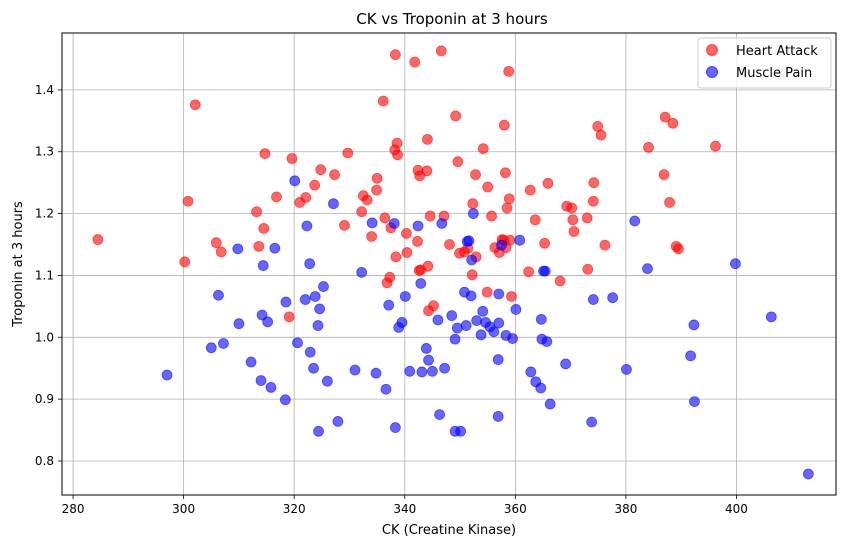  I want to click on x-tick-label: 320, so click(294, 509).